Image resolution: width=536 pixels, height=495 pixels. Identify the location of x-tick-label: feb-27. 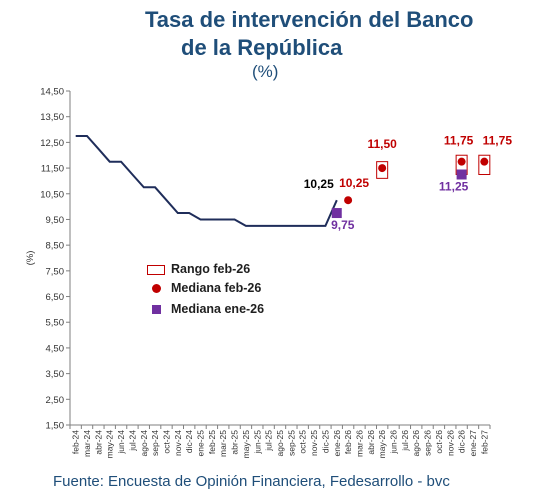
(484, 442).